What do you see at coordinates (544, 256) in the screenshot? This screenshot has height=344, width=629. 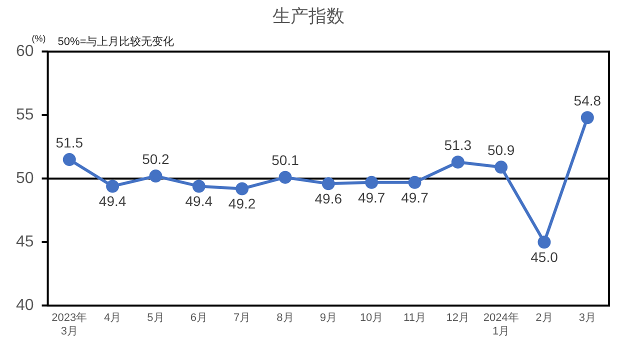 I see `data-label: 45.0` at bounding box center [544, 256].